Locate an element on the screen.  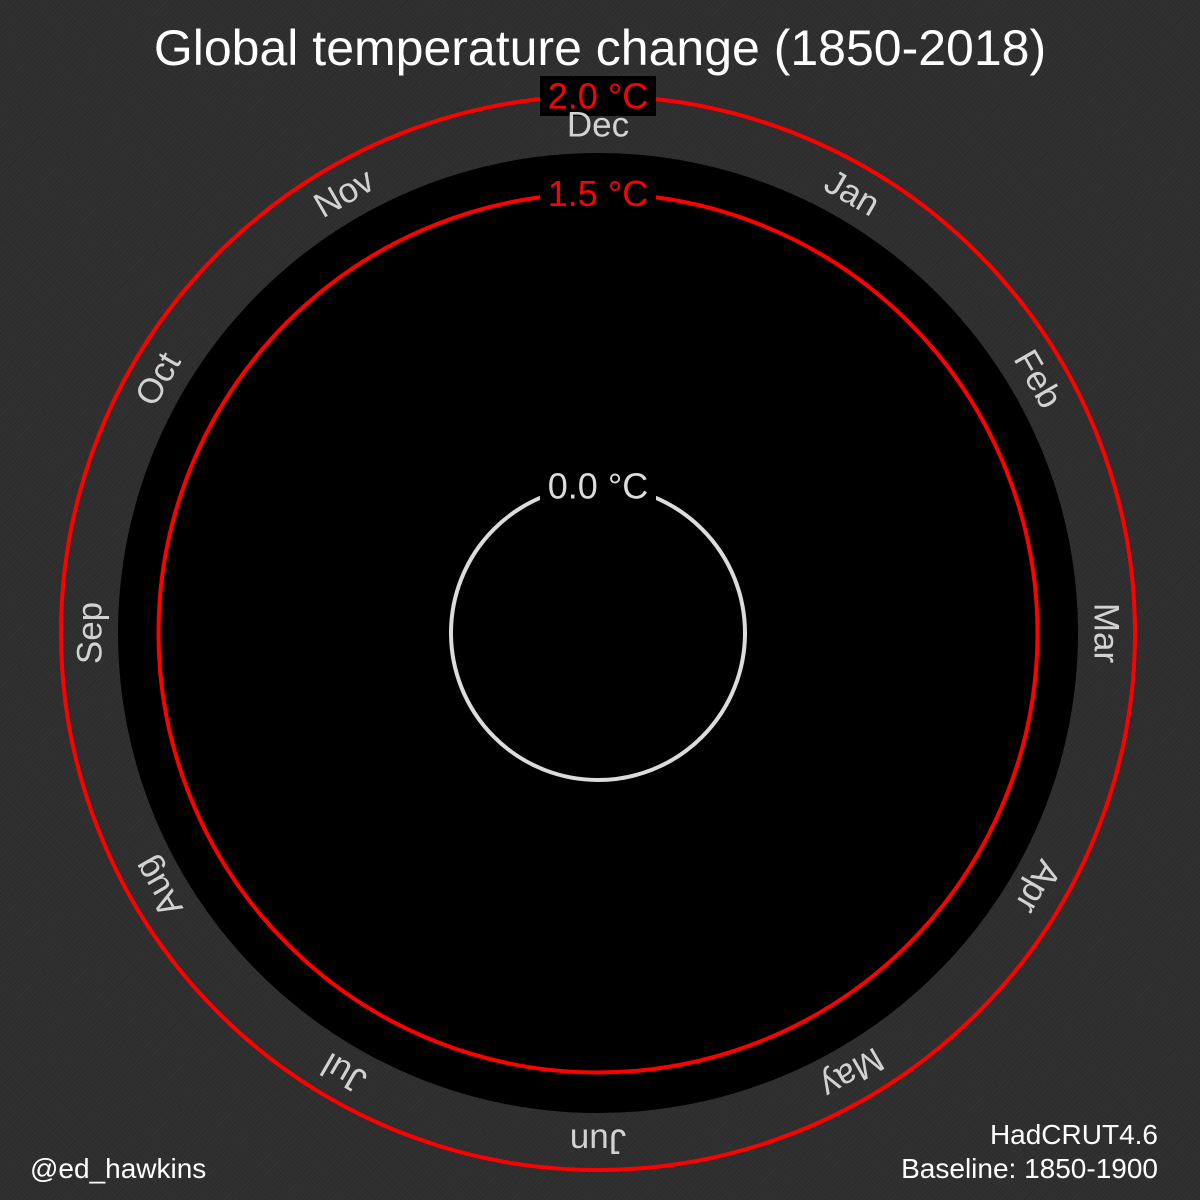
ring-label: 2.0 °C is located at coordinates (598, 96).